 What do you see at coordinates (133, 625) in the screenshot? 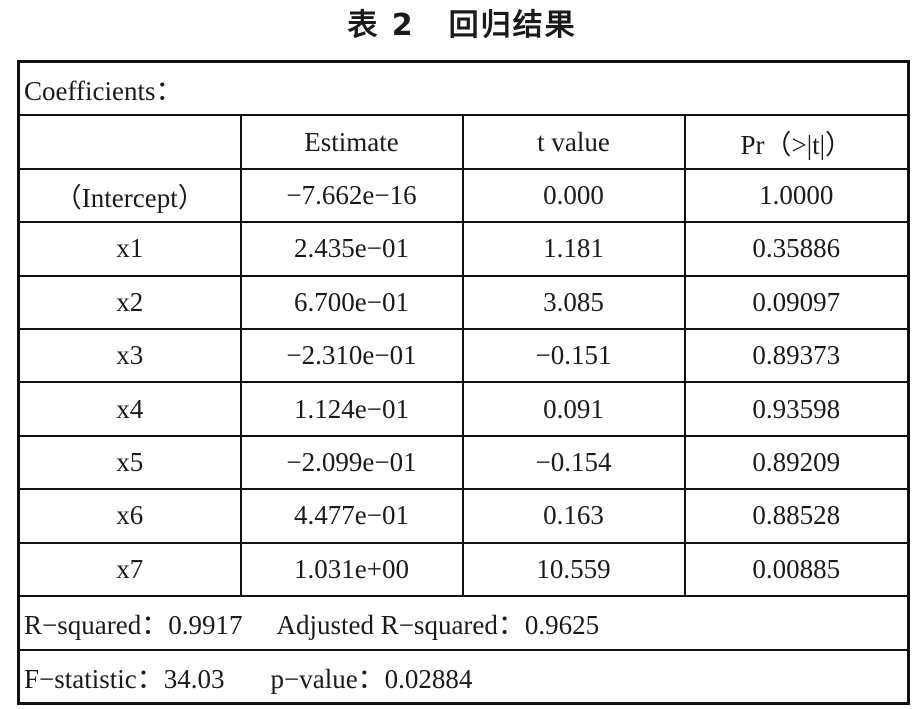
I see `r-squared-text: R−squared：0.9917` at bounding box center [133, 625].